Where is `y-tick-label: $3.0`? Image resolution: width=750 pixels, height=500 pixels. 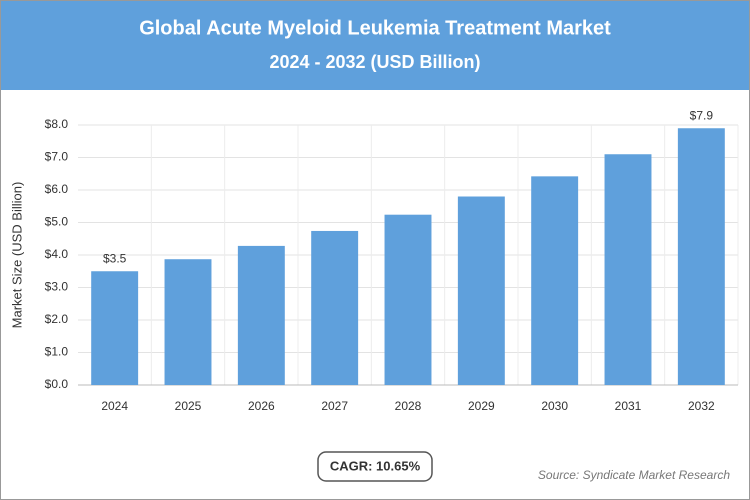
y-tick-label: $3.0 is located at coordinates (57, 287).